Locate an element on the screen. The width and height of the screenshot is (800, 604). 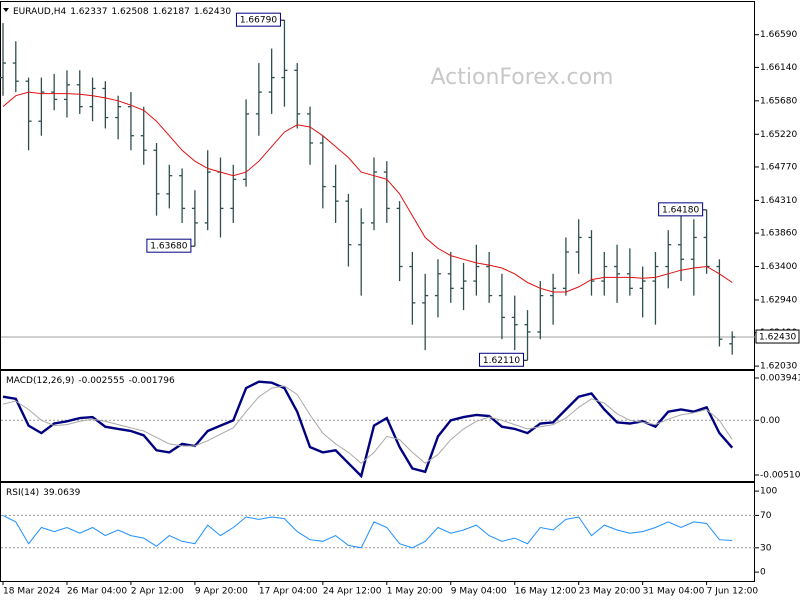
price-header: EURAUD,H4 1.62337 1.62508 1.62187 1.62430 is located at coordinates (122, 12).